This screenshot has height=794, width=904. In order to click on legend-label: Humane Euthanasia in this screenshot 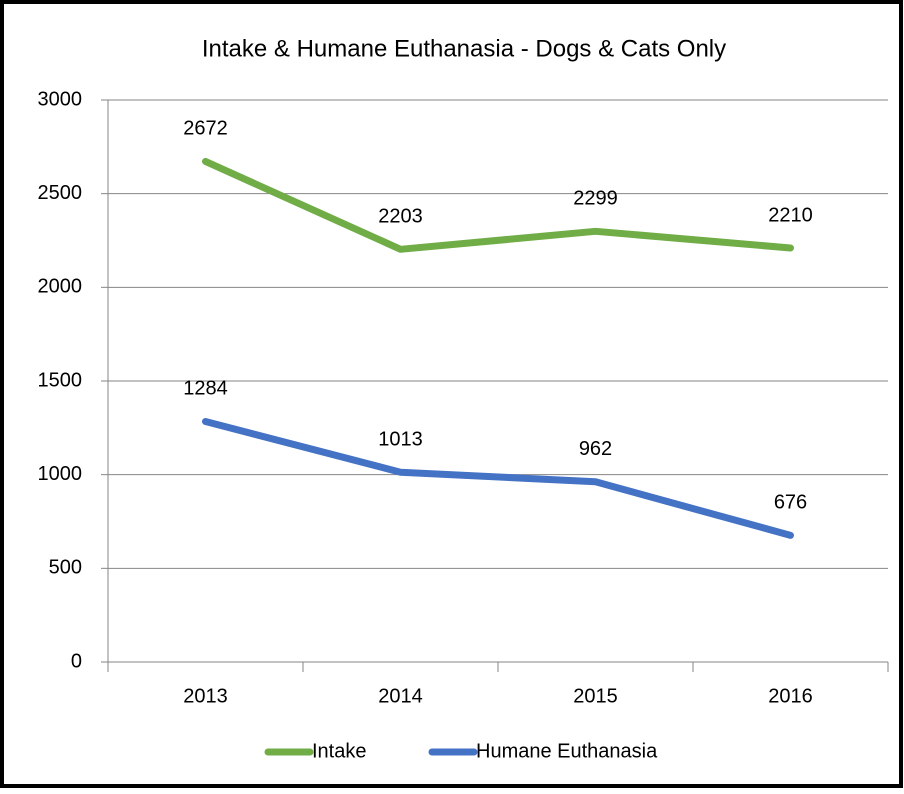, I will do `click(567, 751)`.